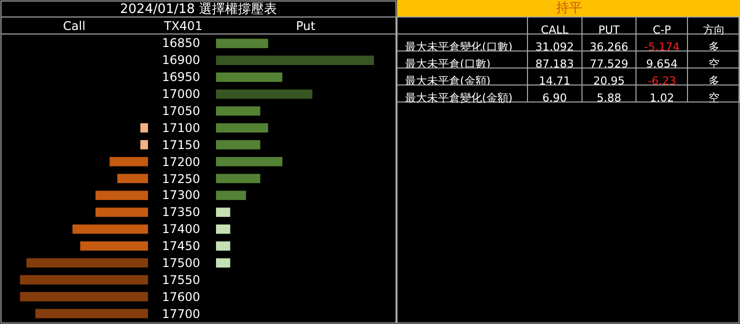 The height and width of the screenshot is (324, 740). What do you see at coordinates (569, 8) in the screenshot?
I see `text: 持平` at bounding box center [569, 8].